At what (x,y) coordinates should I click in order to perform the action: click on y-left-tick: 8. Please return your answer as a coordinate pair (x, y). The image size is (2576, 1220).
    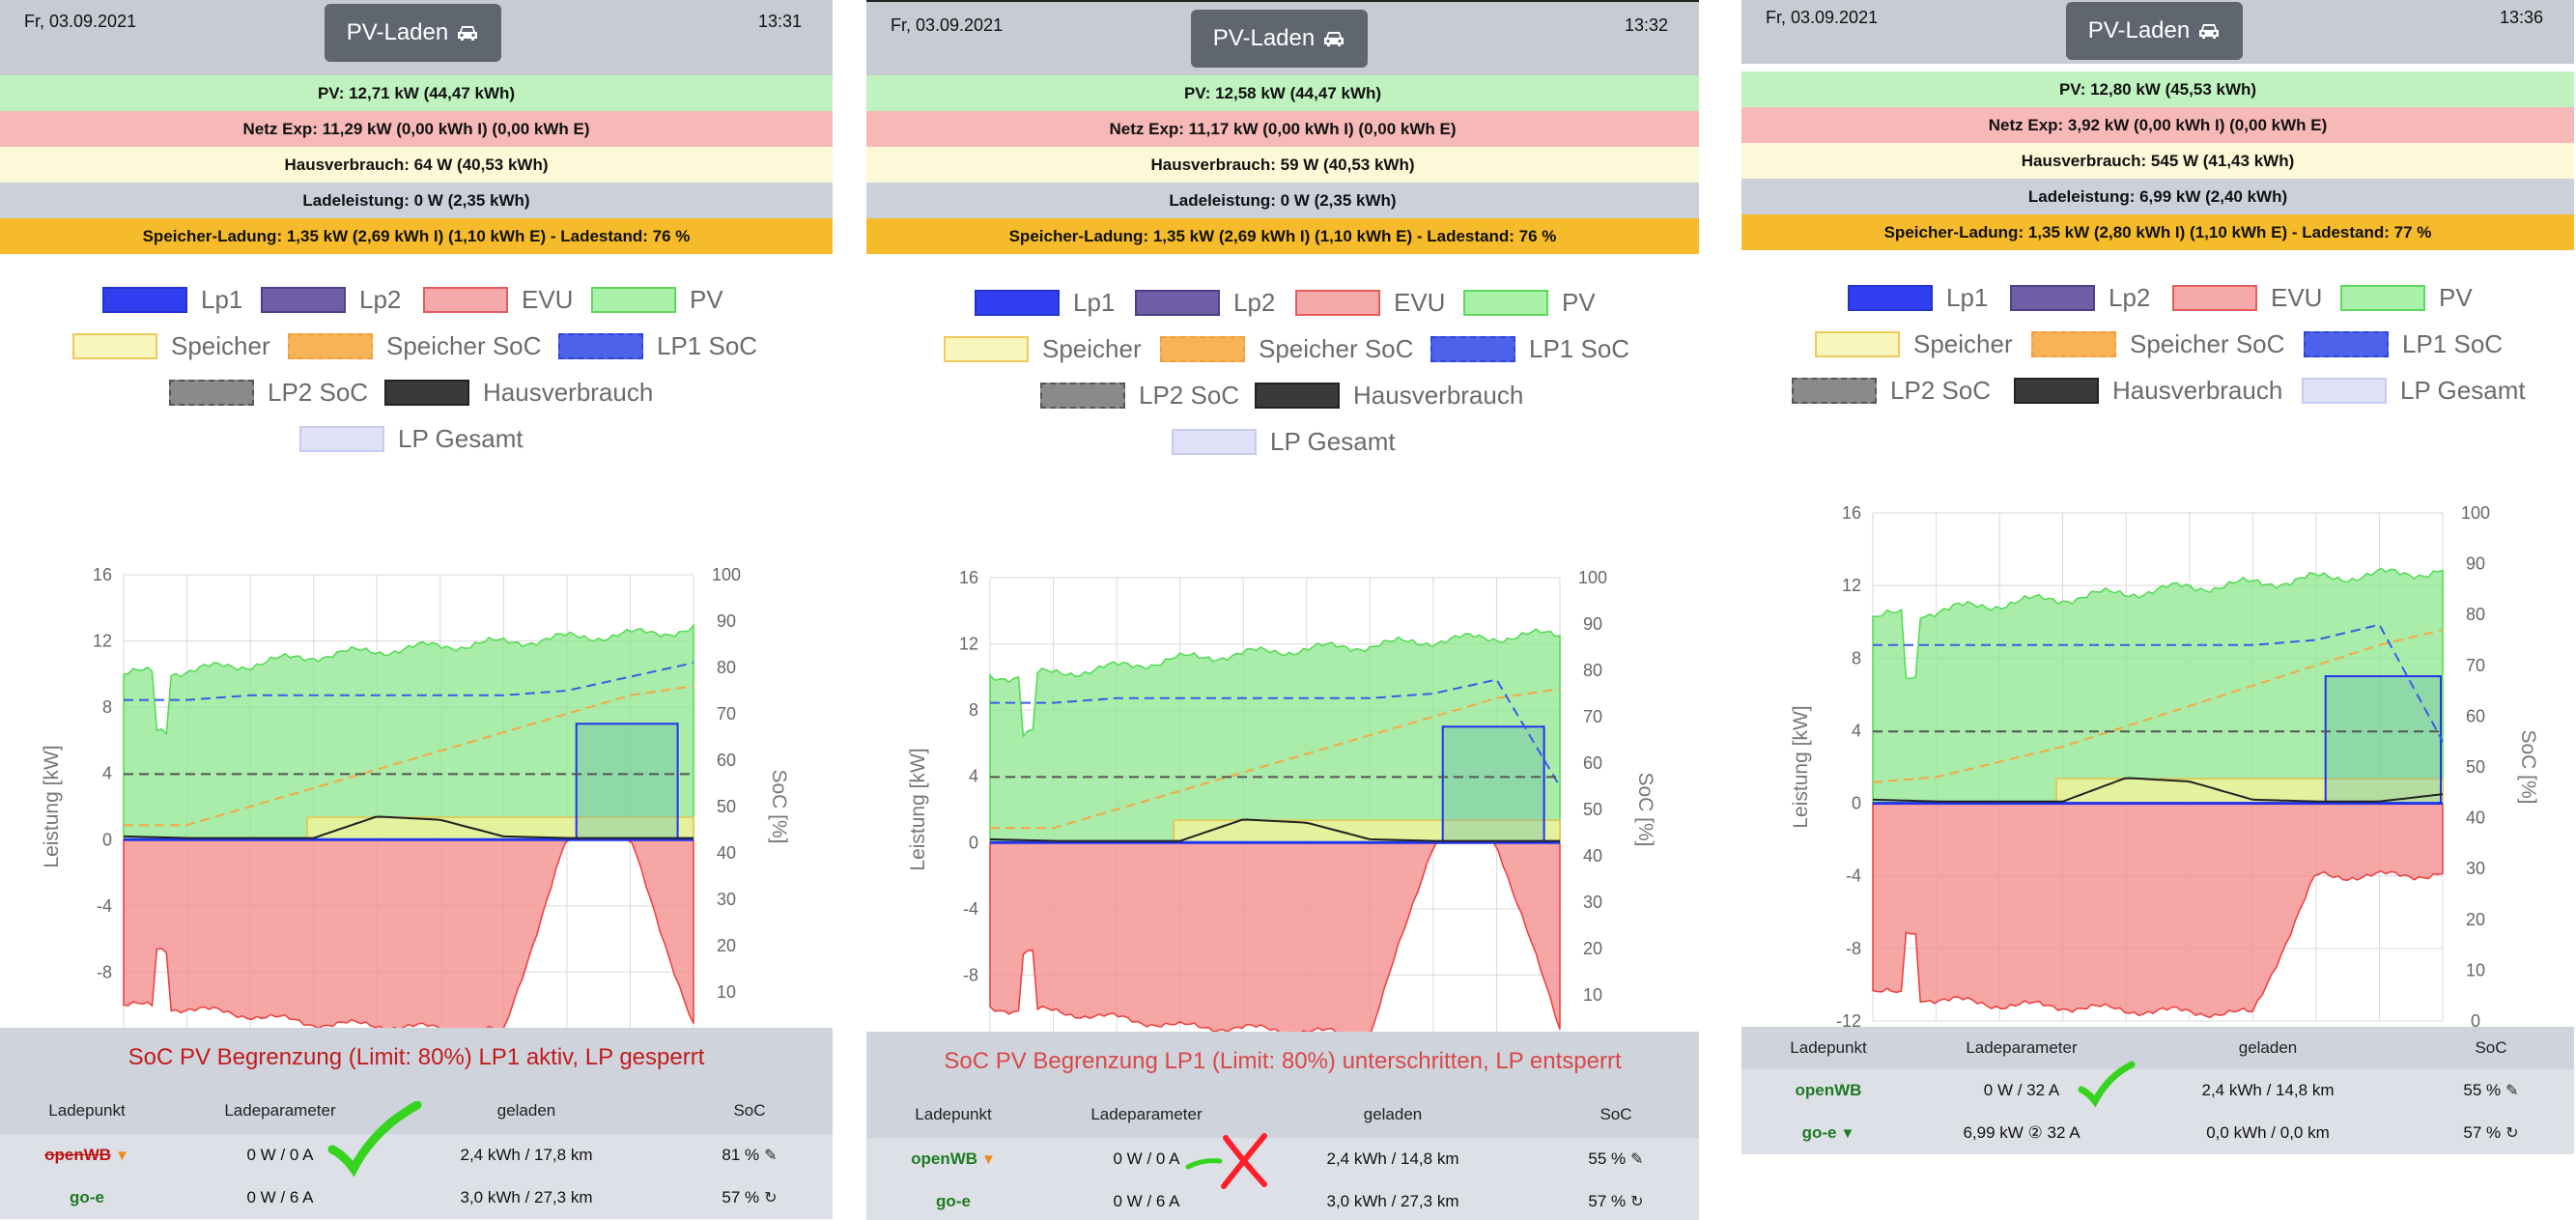
    Looking at the image, I should click on (1856, 657).